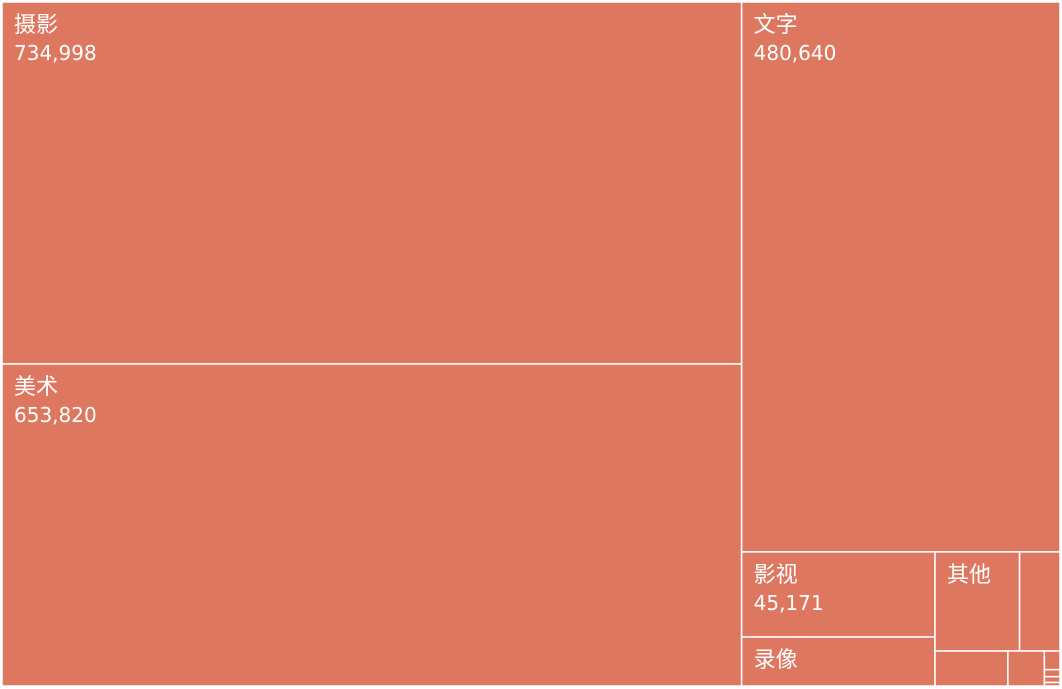 The width and height of the screenshot is (1062, 689). What do you see at coordinates (776, 575) in the screenshot?
I see `treemap-node-label: 影视` at bounding box center [776, 575].